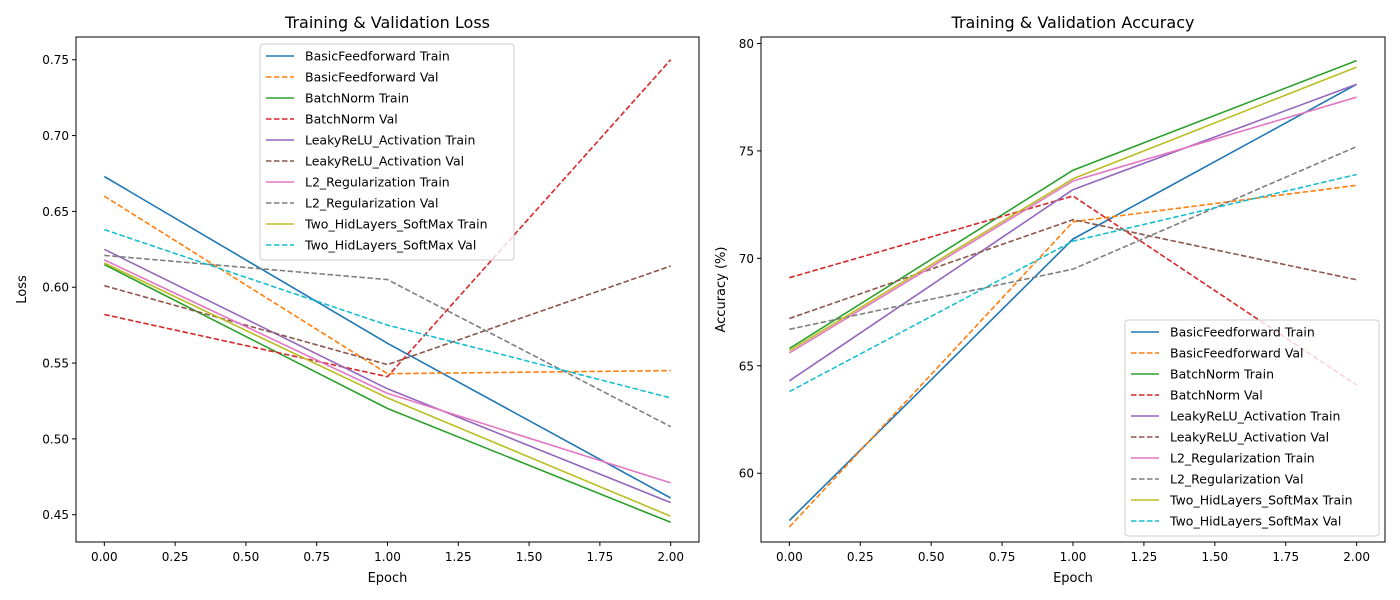  Describe the element at coordinates (55, 439) in the screenshot. I see `y-tick-label: 0.50` at that location.